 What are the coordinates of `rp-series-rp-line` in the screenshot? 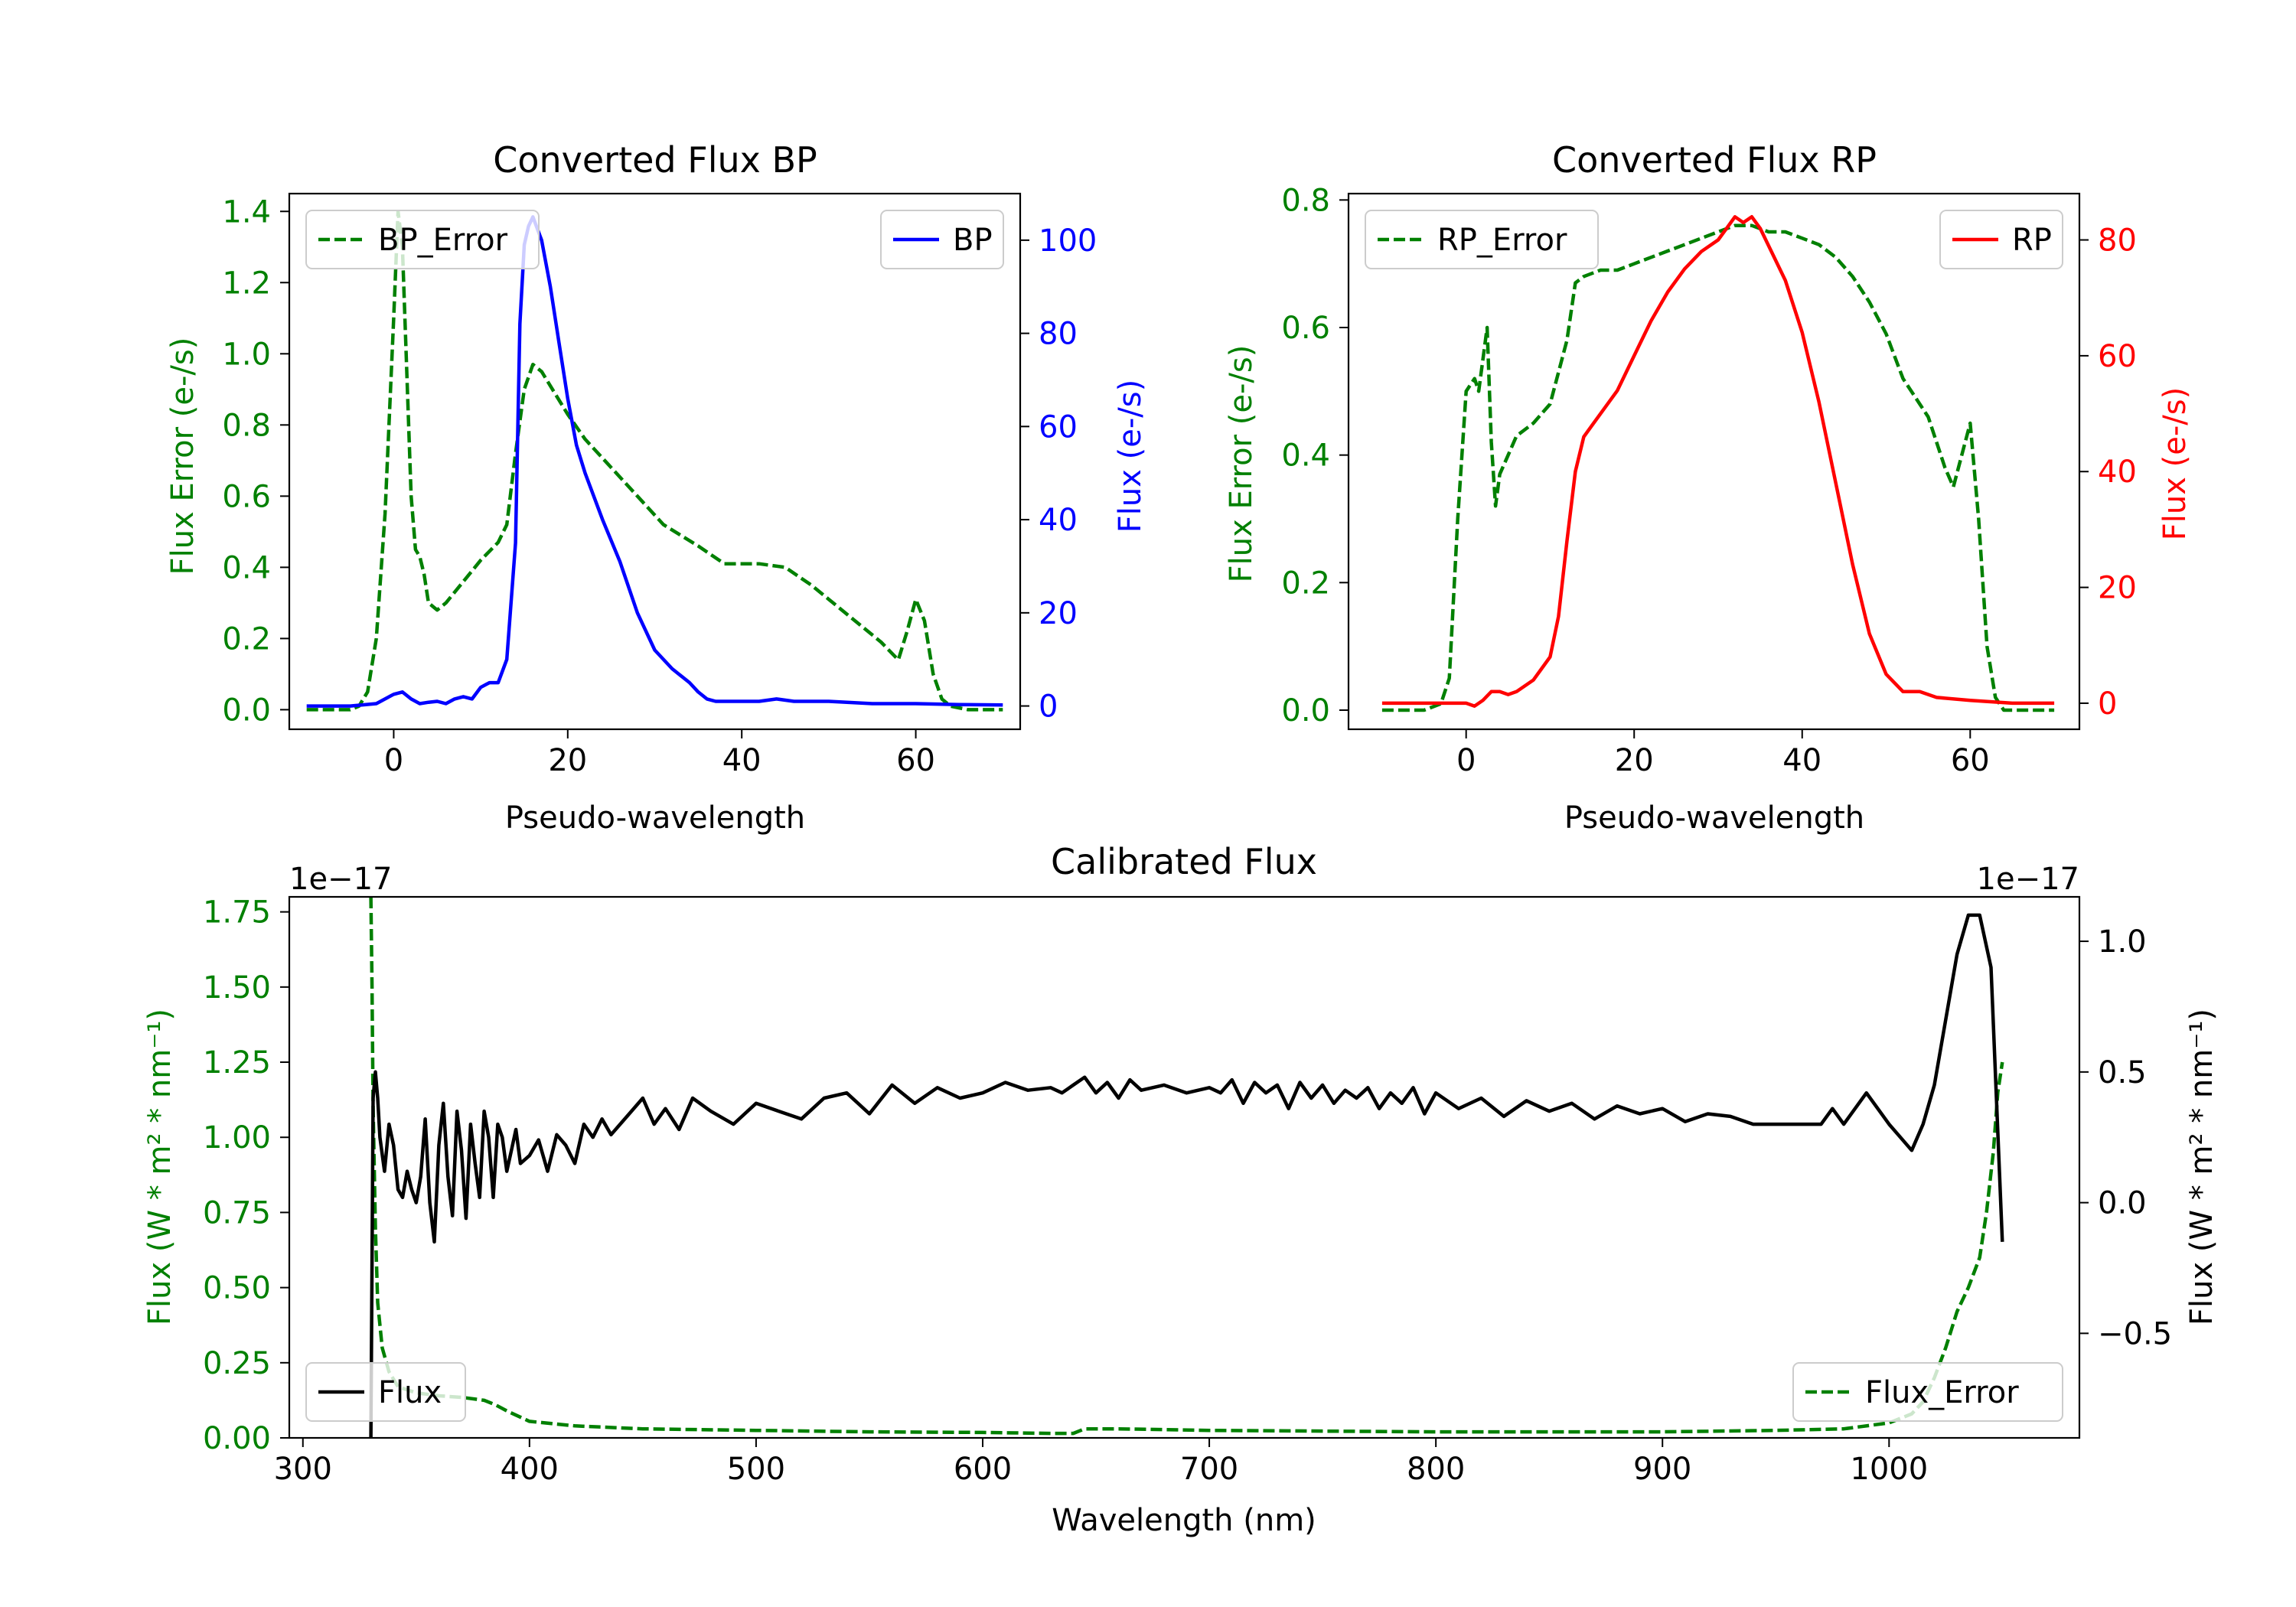 It's located at (1718, 461).